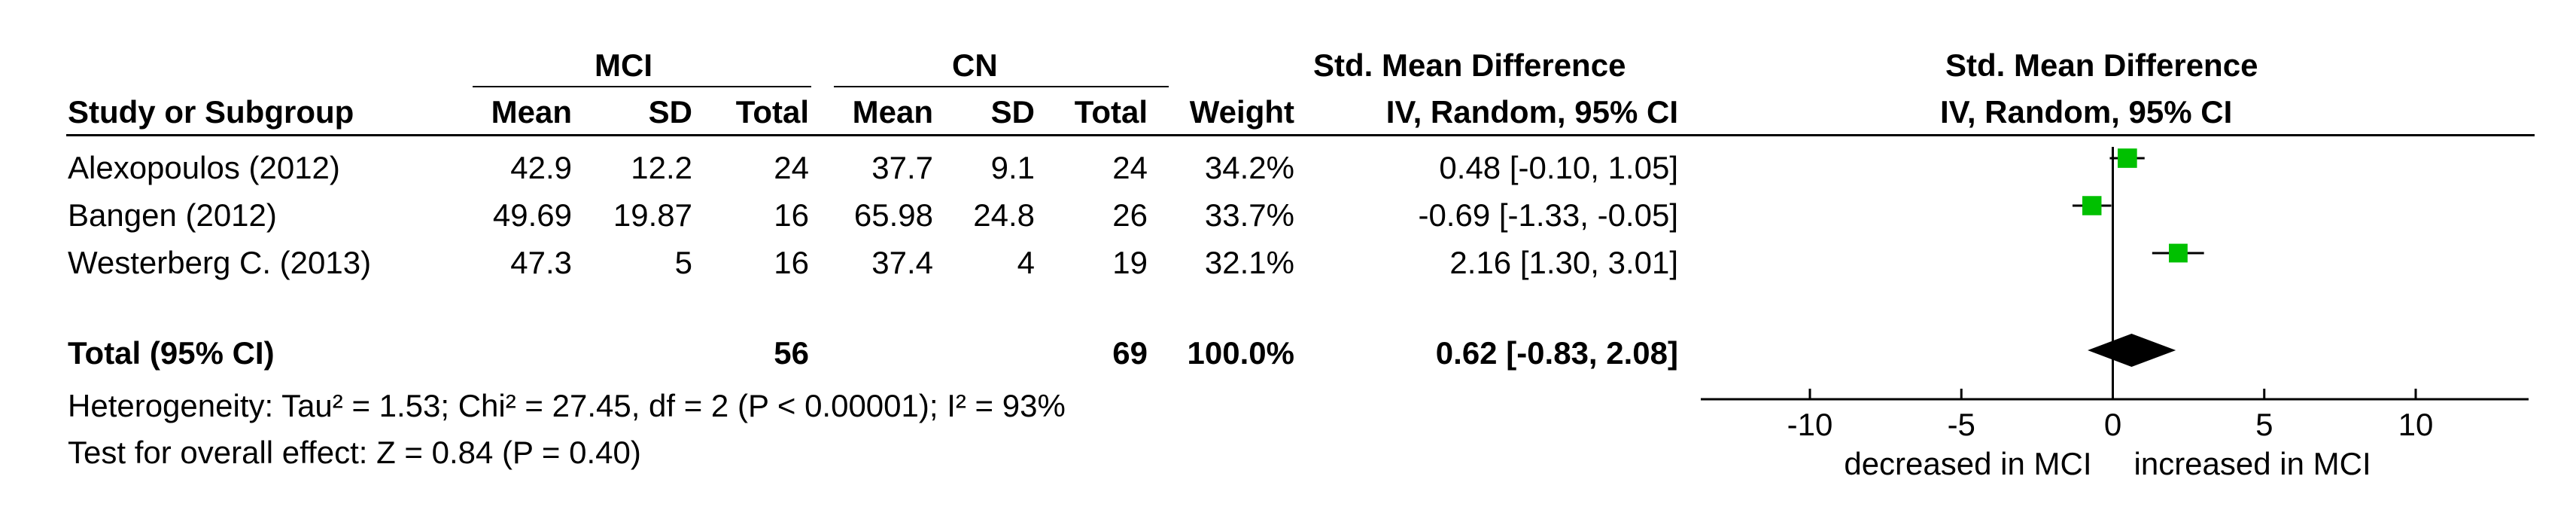 The image size is (2576, 519). I want to click on row-mci-sd: 5, so click(683, 262).